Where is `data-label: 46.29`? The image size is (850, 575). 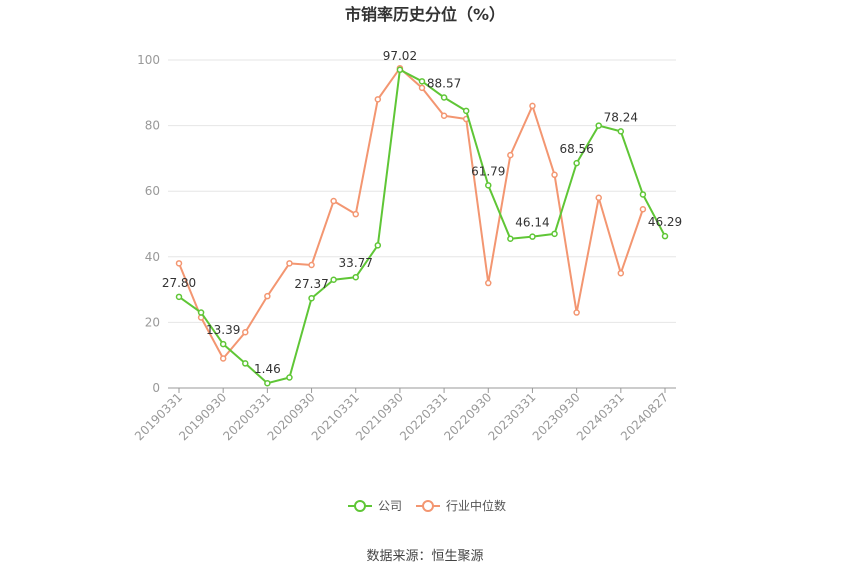
data-label: 46.29 is located at coordinates (665, 222).